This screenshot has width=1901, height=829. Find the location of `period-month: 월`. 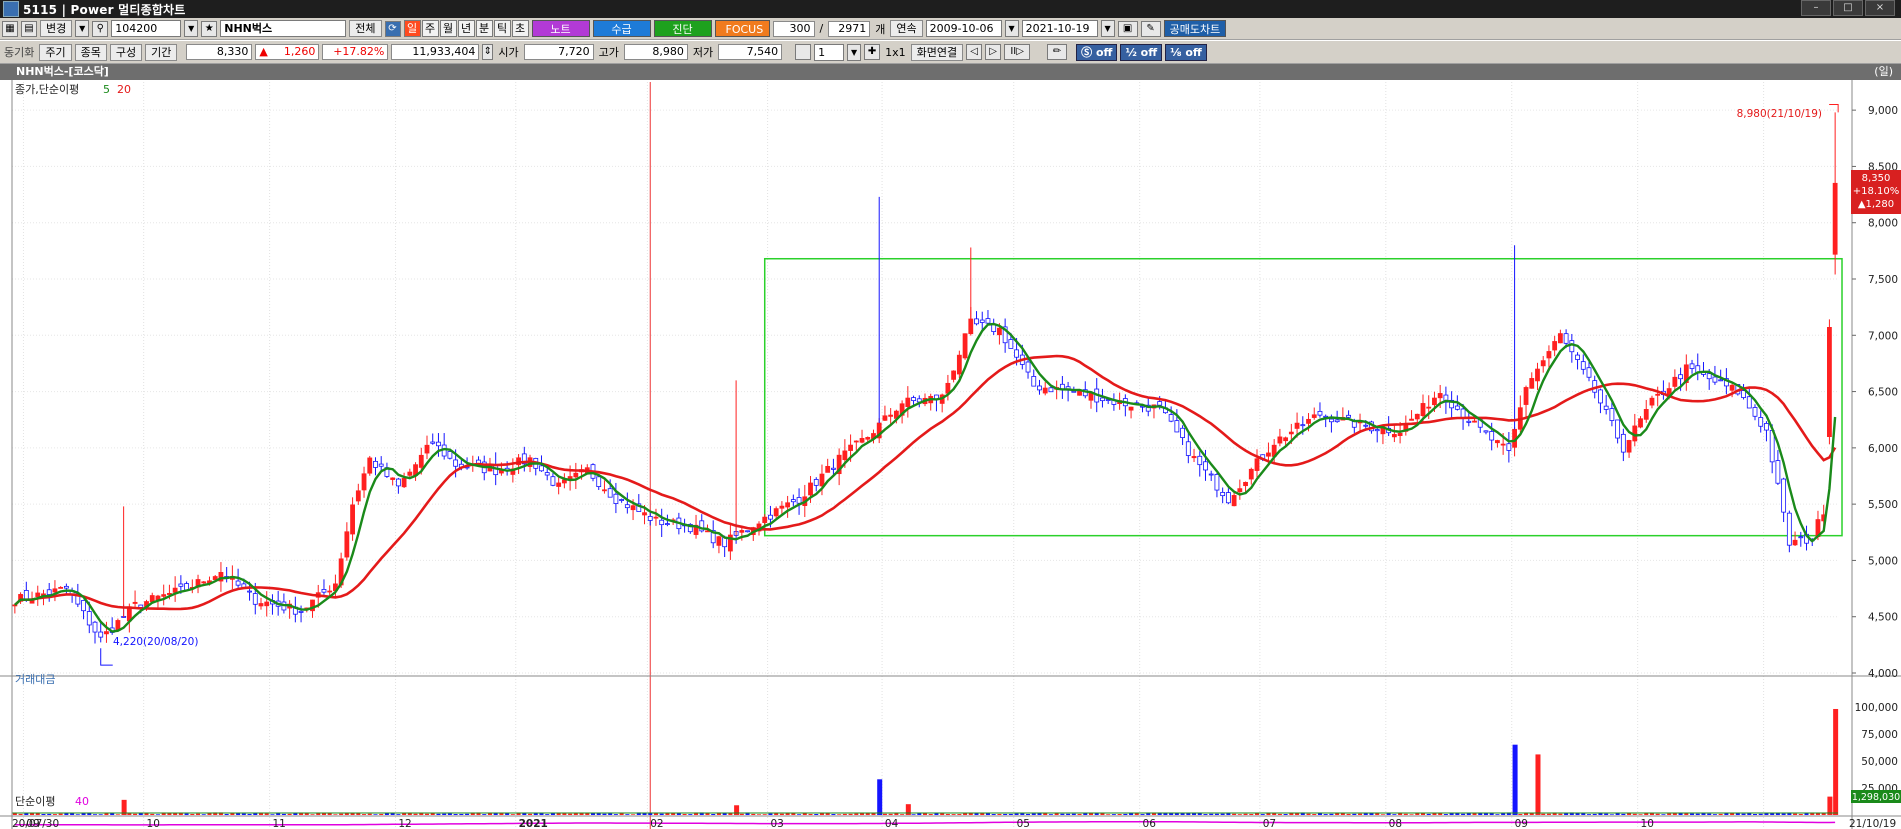

period-month: 월 is located at coordinates (448, 28).